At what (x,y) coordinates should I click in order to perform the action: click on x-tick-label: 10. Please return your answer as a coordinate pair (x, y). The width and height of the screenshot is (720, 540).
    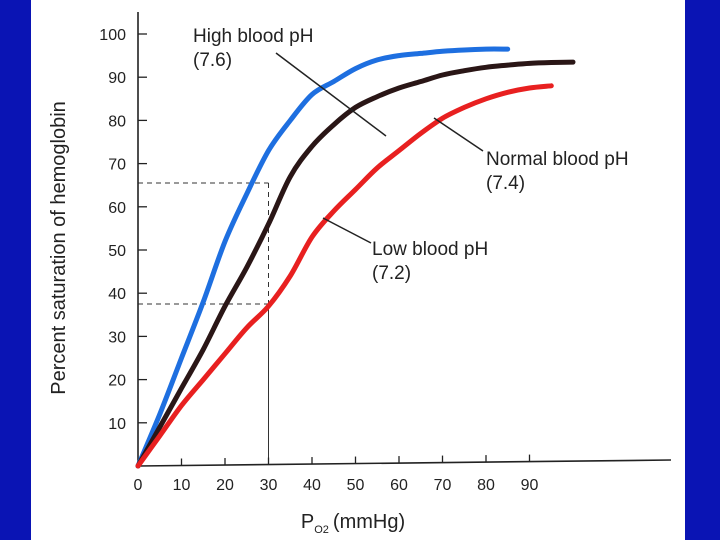
    Looking at the image, I should click on (182, 485).